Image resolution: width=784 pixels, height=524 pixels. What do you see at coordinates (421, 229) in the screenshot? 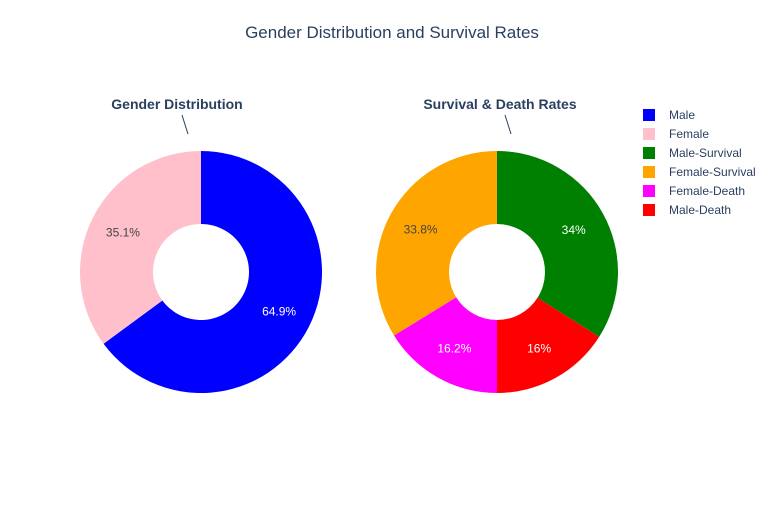
I see `slice-label-female-survival: 33.8%` at bounding box center [421, 229].